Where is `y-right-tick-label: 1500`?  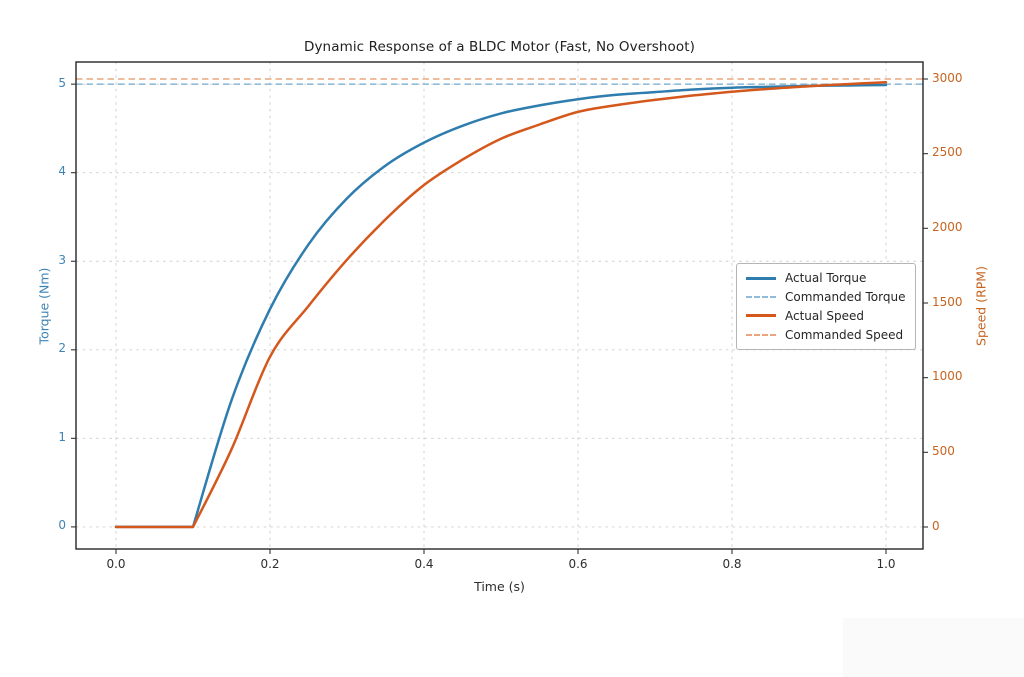
y-right-tick-label: 1500 is located at coordinates (947, 301).